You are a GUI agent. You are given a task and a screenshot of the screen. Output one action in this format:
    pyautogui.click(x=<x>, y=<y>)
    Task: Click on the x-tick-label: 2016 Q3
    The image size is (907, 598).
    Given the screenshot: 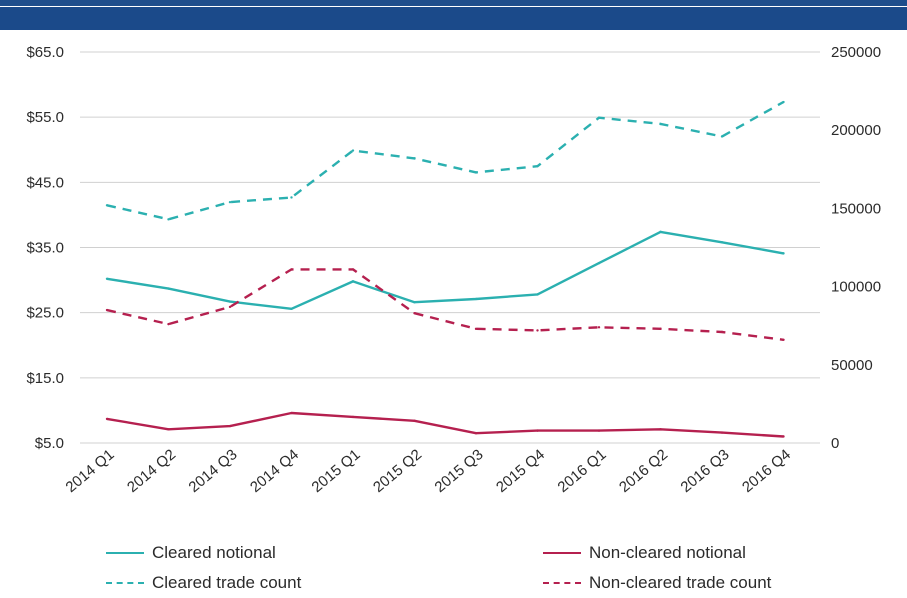 What is the action you would take?
    pyautogui.click(x=705, y=471)
    